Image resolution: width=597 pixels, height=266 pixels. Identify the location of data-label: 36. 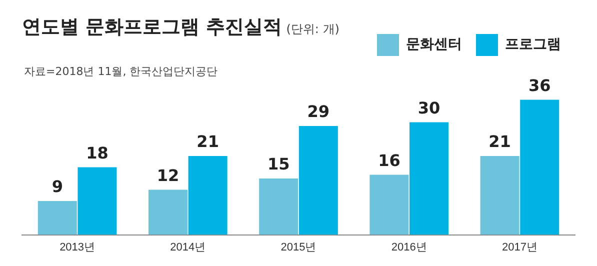
(539, 85).